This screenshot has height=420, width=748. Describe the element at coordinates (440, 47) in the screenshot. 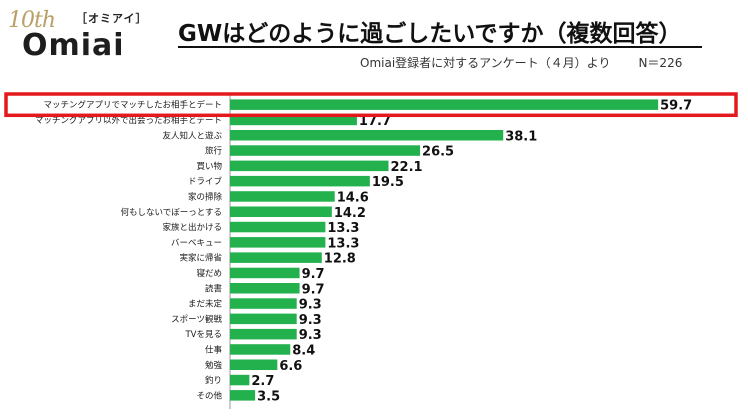

I see `title-underline` at that location.